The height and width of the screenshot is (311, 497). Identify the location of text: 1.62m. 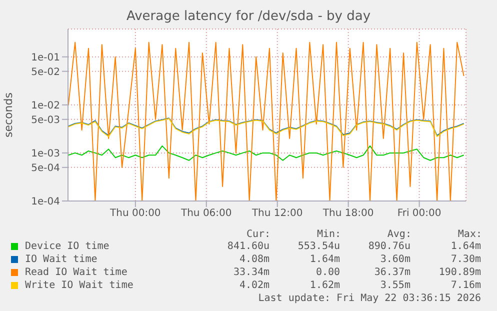
(325, 285).